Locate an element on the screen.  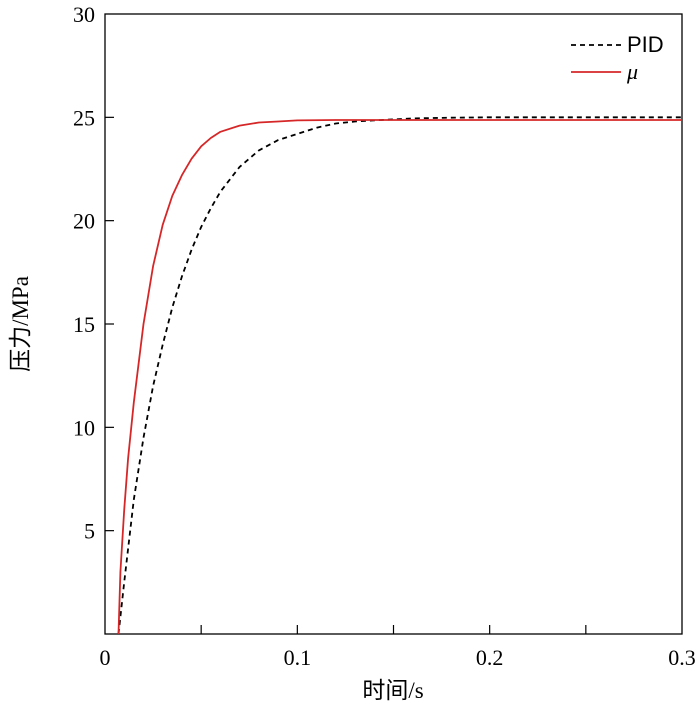
y-tick-label: 10 is located at coordinates (84, 427).